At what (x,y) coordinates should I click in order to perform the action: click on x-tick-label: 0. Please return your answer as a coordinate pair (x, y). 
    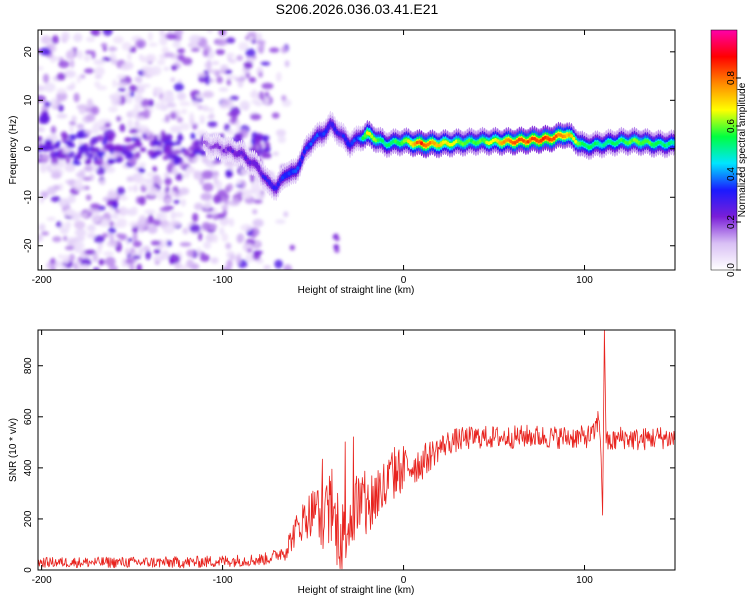
    Looking at the image, I should click on (404, 280).